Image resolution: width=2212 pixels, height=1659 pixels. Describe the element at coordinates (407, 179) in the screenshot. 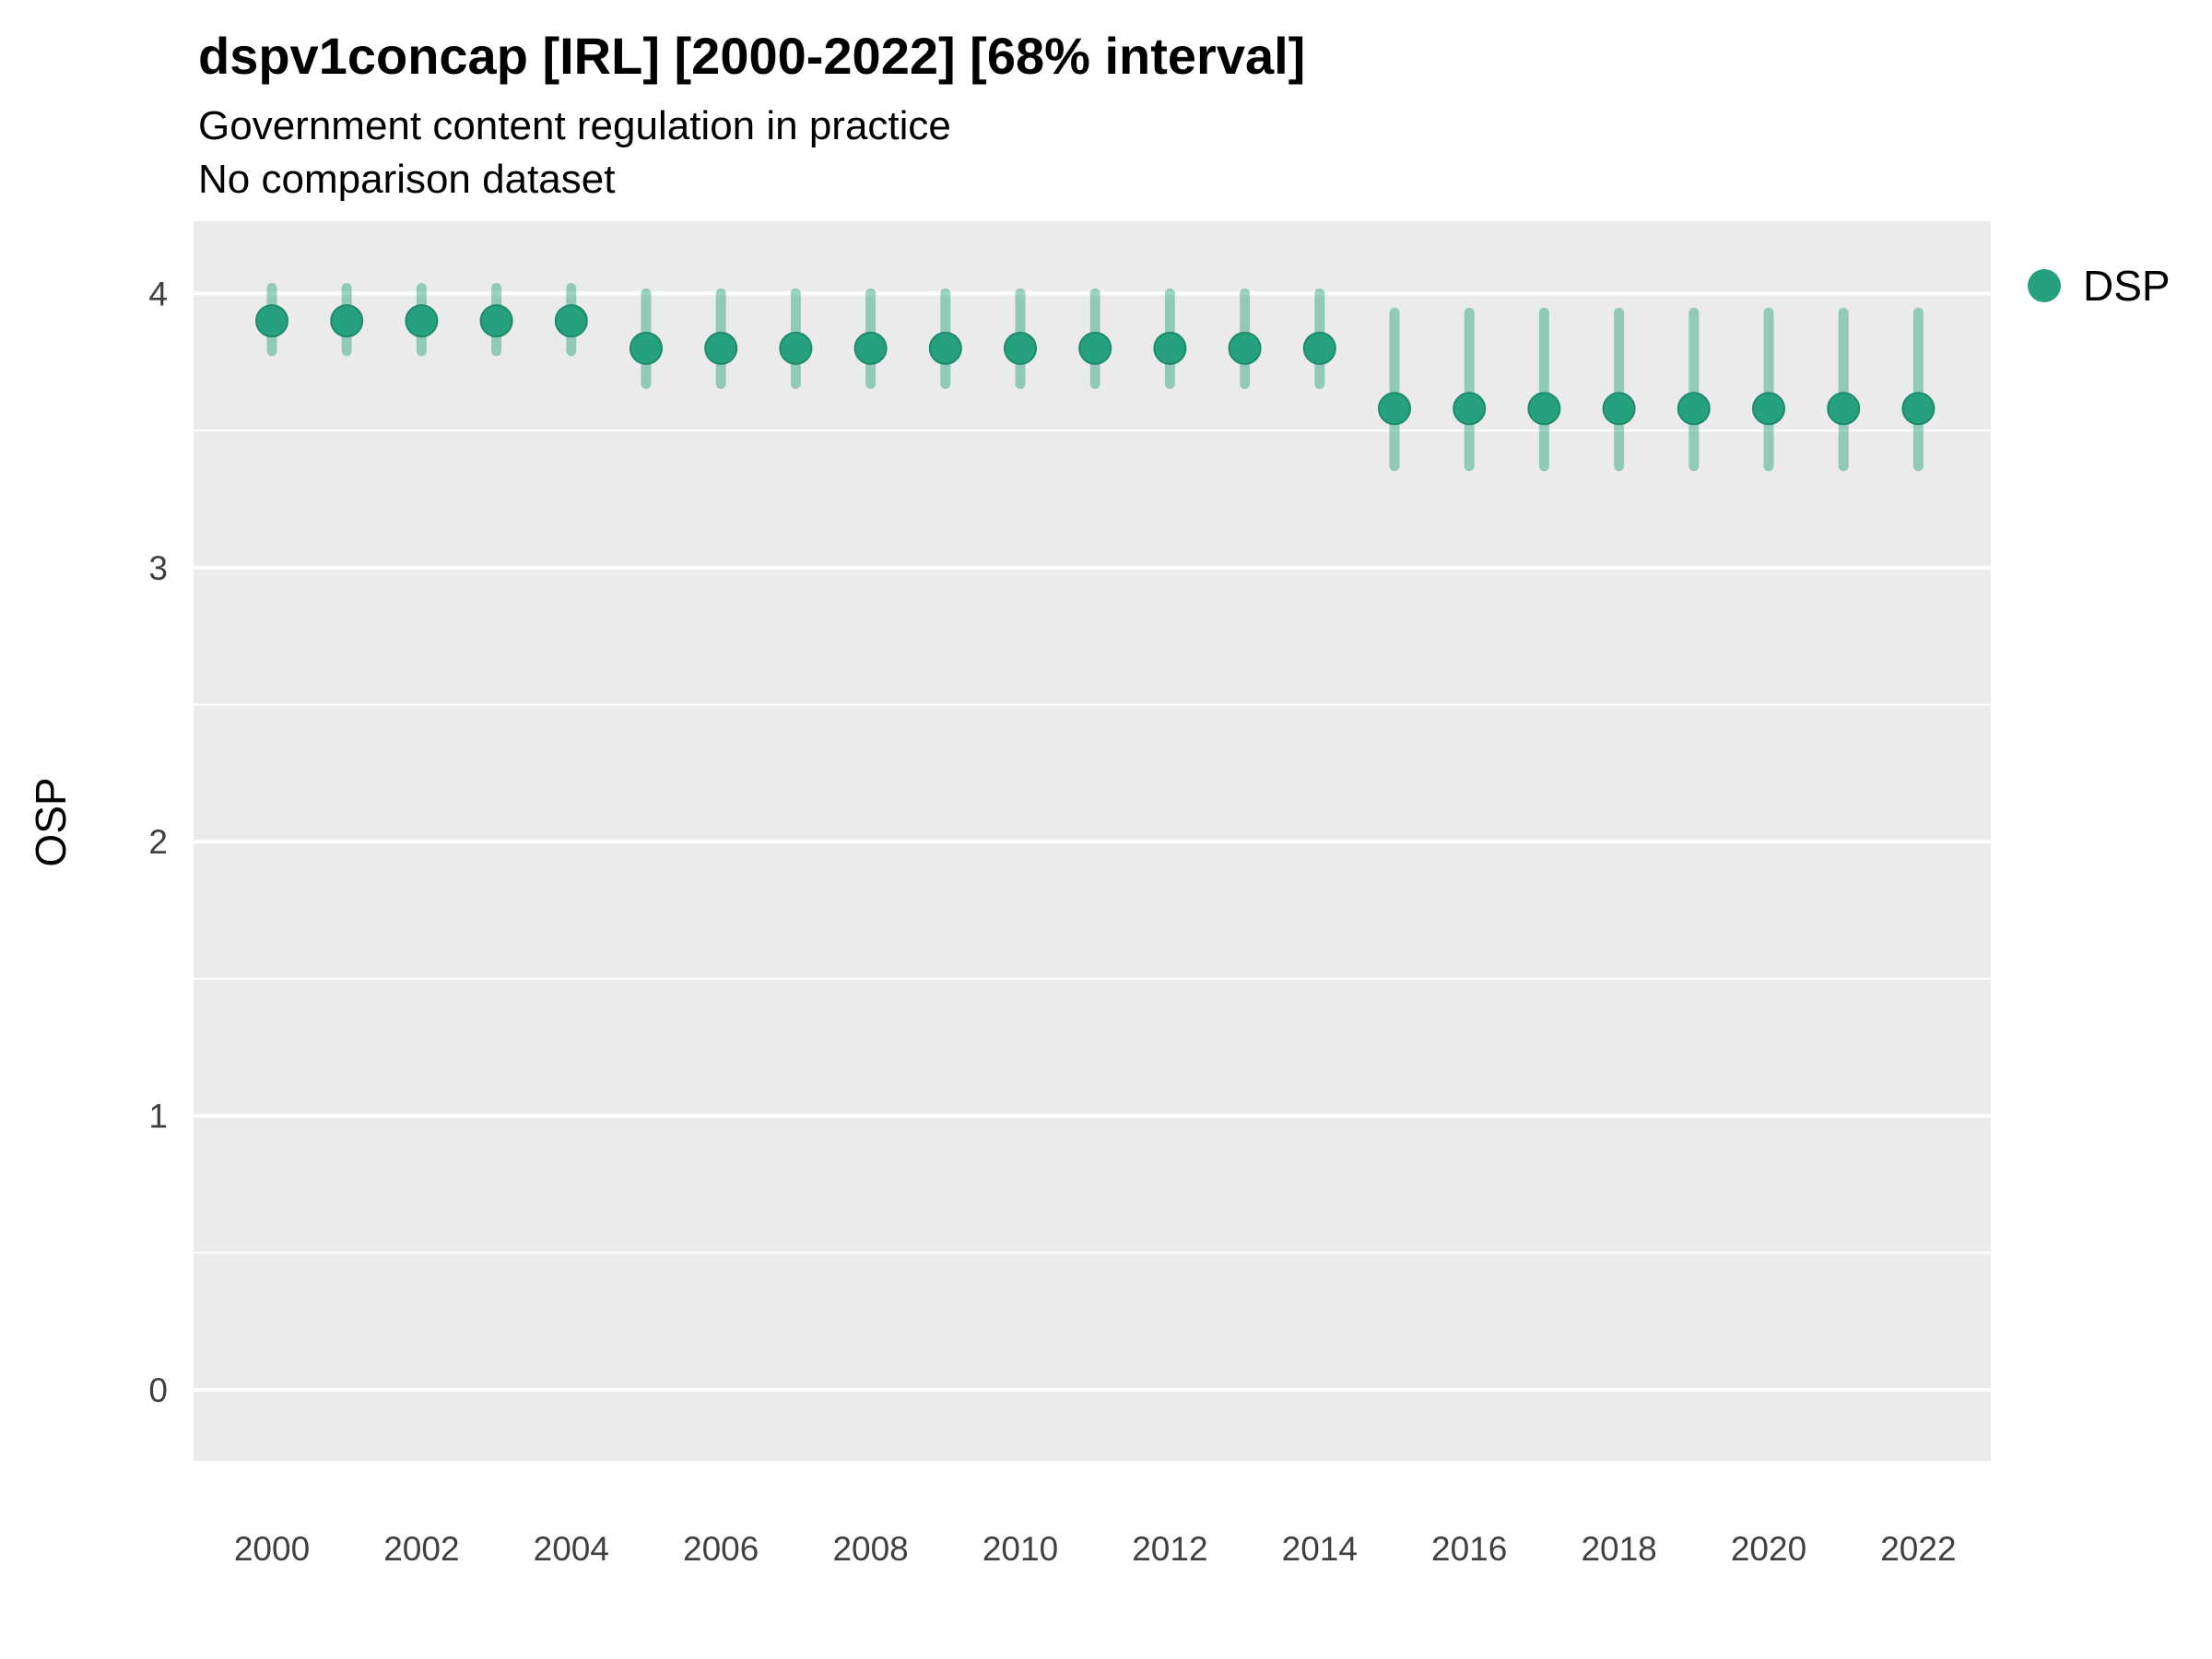

I see `chart-subtitle-2: No comparison dataset` at that location.